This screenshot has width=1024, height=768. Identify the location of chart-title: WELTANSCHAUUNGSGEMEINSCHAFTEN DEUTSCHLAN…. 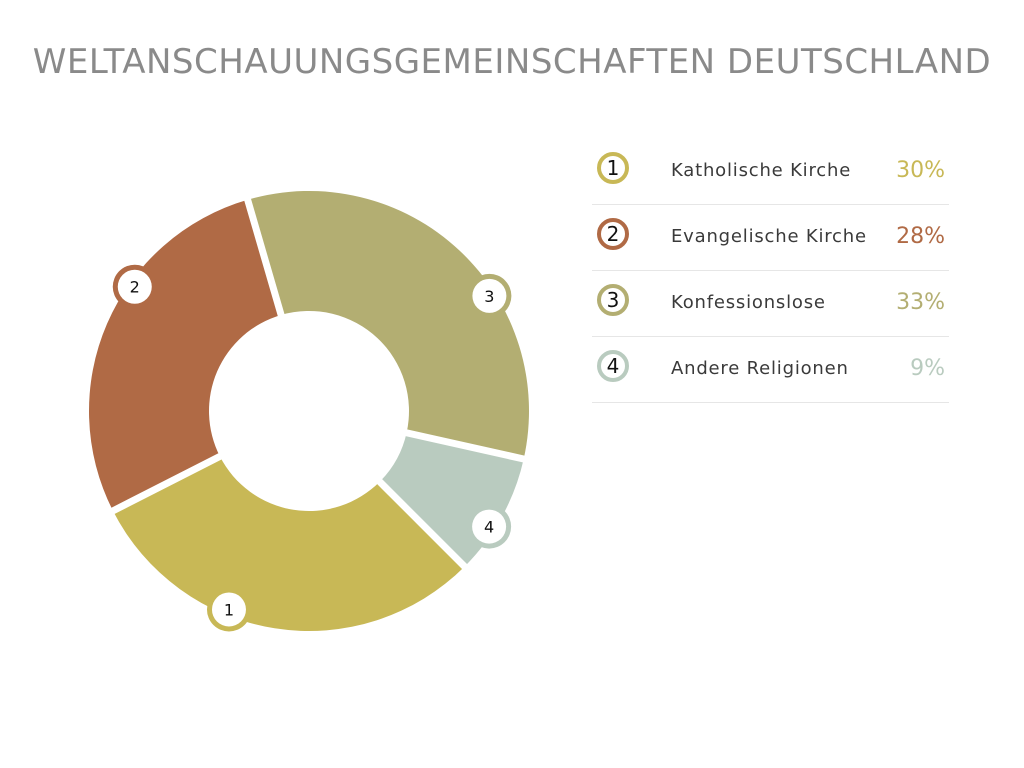
(512, 62).